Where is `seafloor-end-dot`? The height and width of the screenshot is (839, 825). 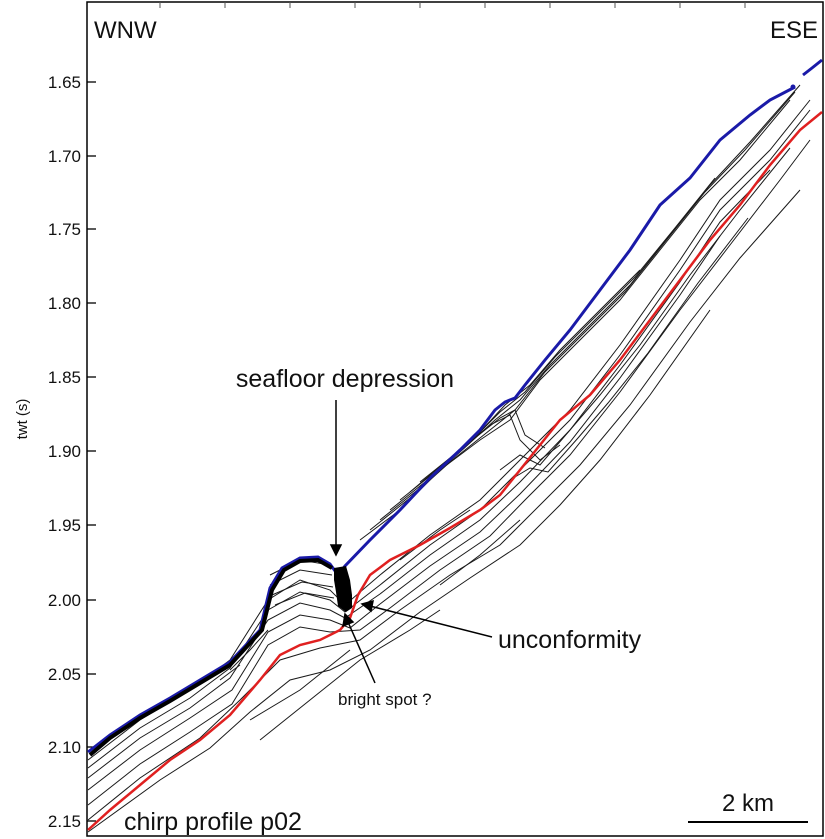 seafloor-end-dot is located at coordinates (793, 87).